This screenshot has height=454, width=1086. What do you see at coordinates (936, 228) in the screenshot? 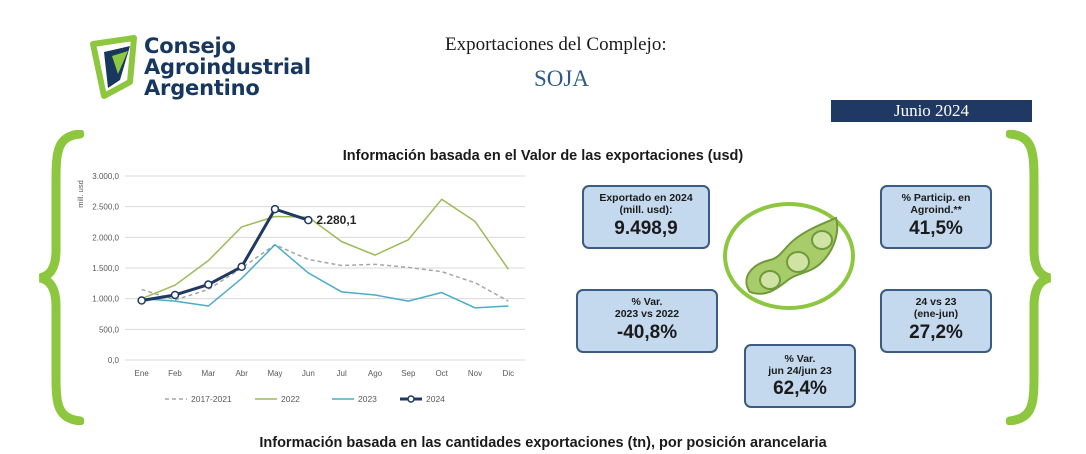
I see `kpi-particip-value: 41,5%` at bounding box center [936, 228].